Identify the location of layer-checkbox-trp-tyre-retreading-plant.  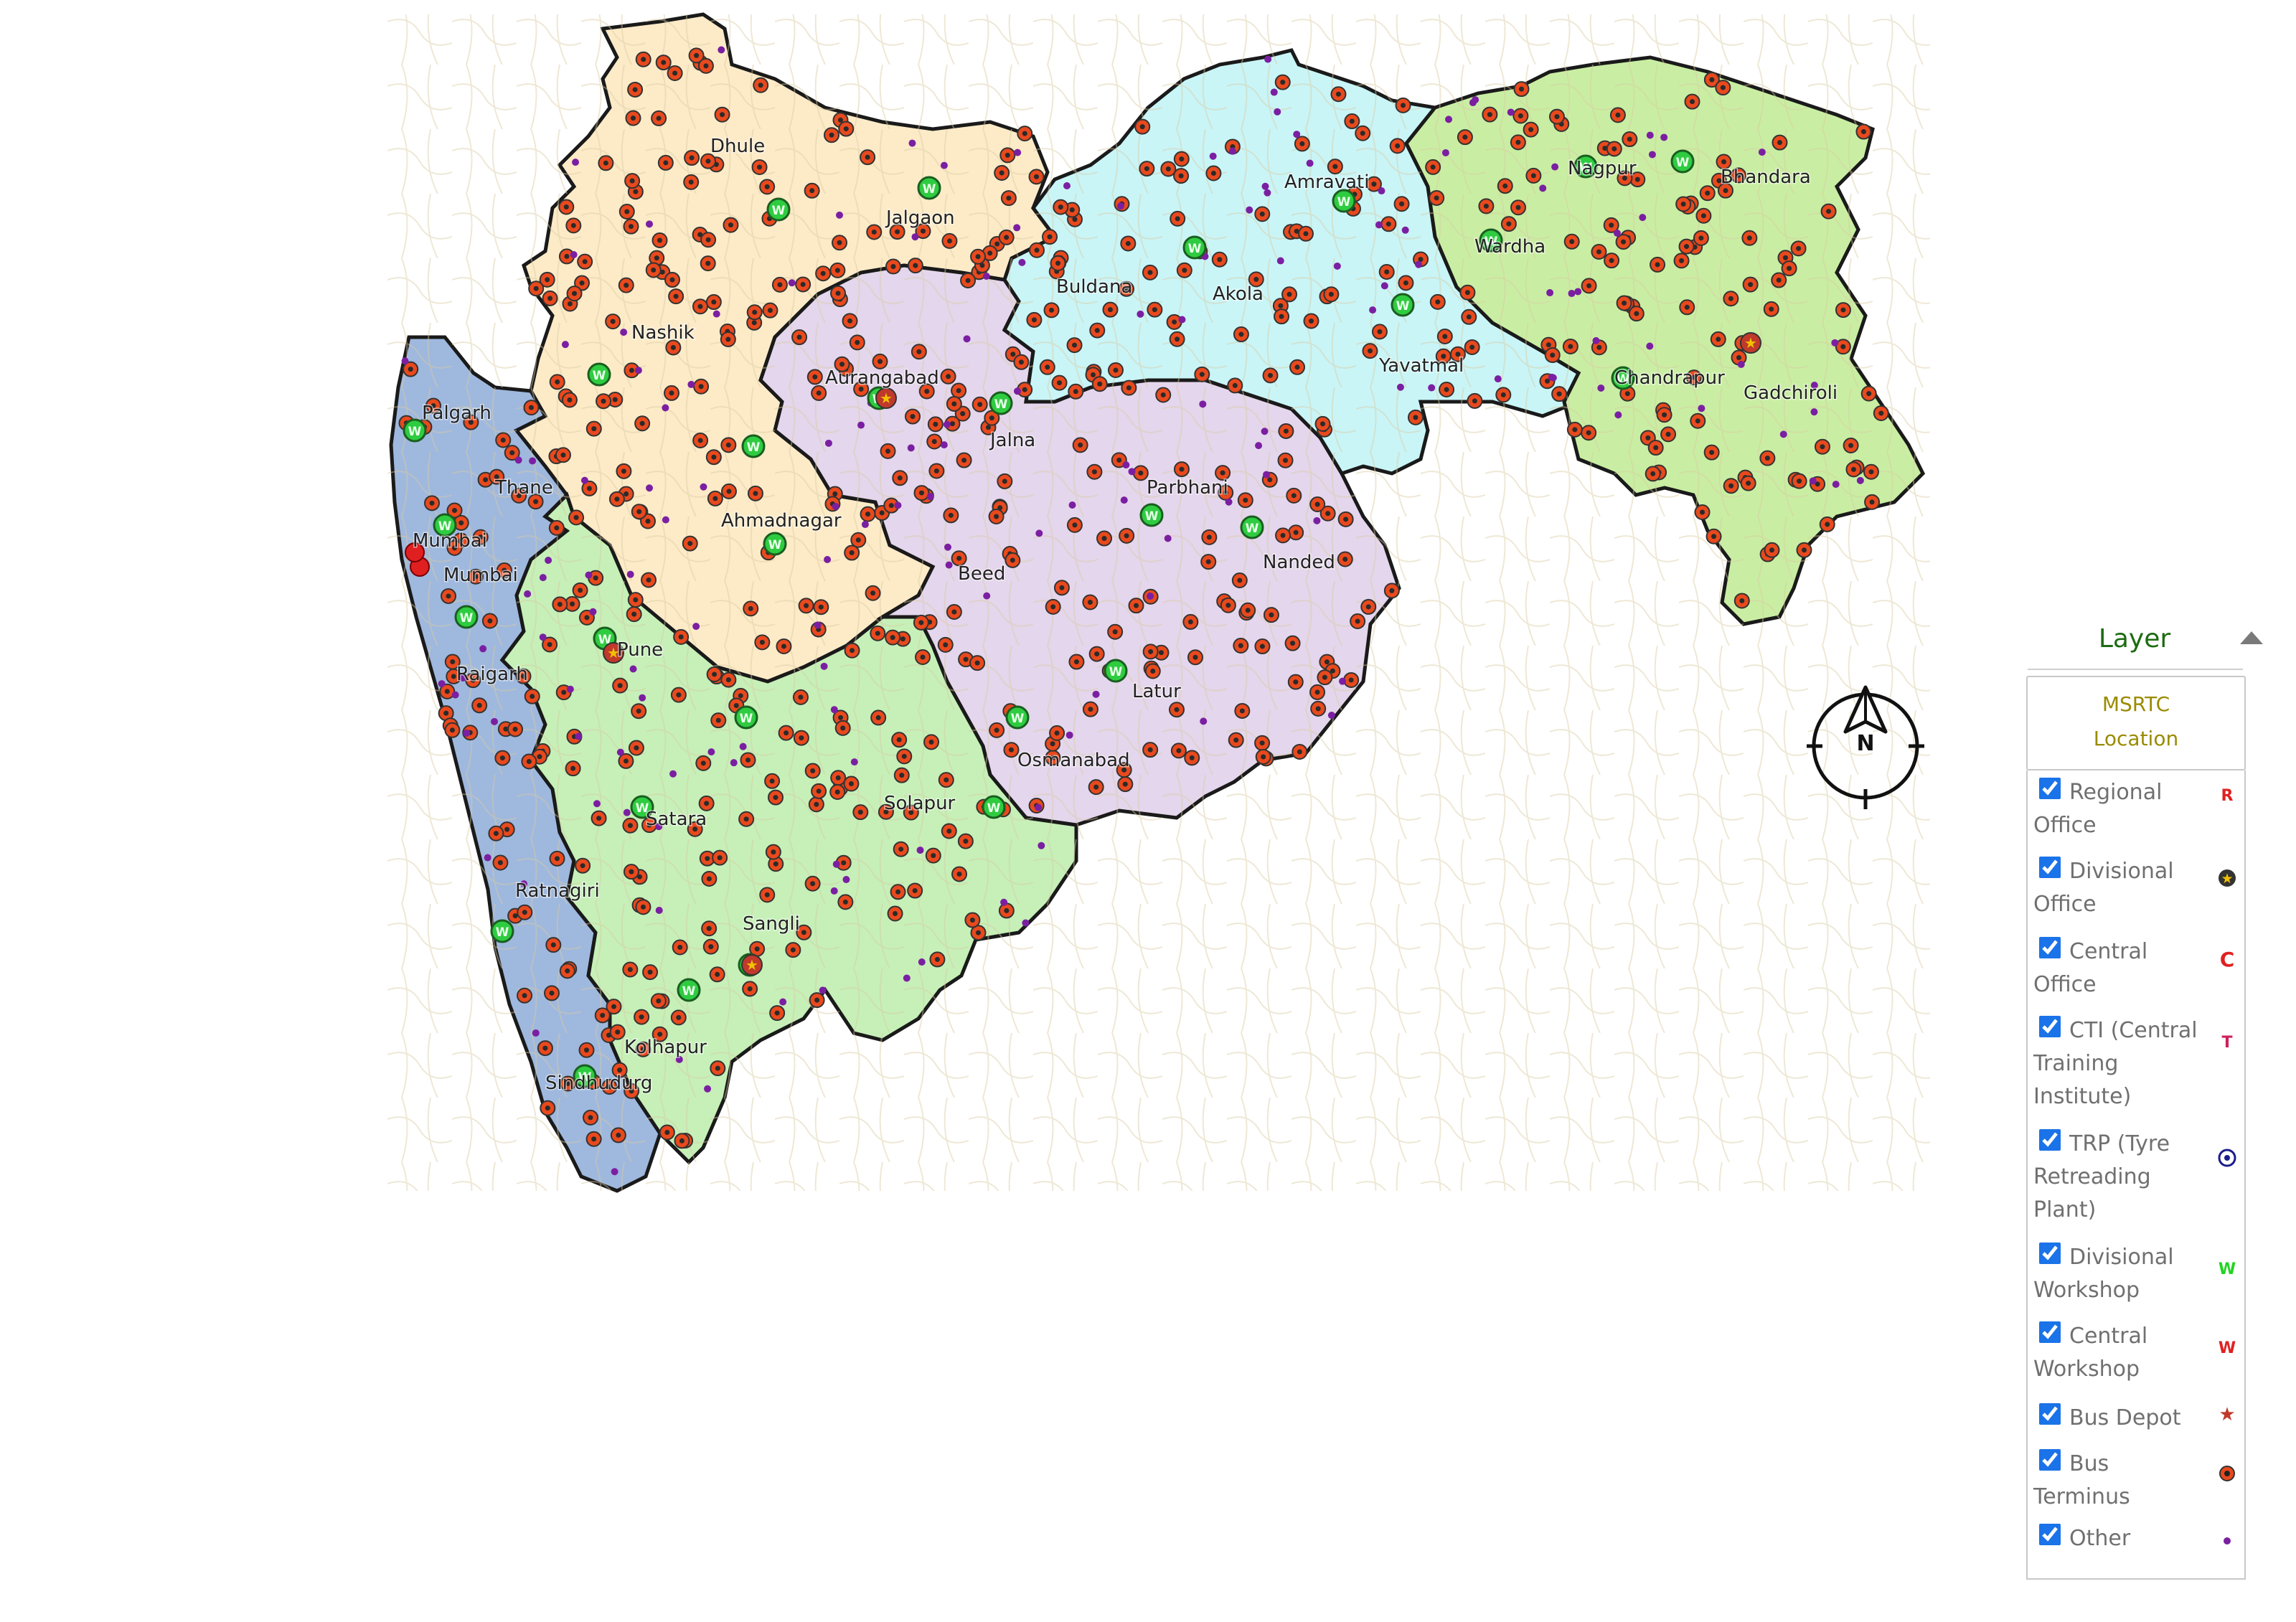
(2050, 1140).